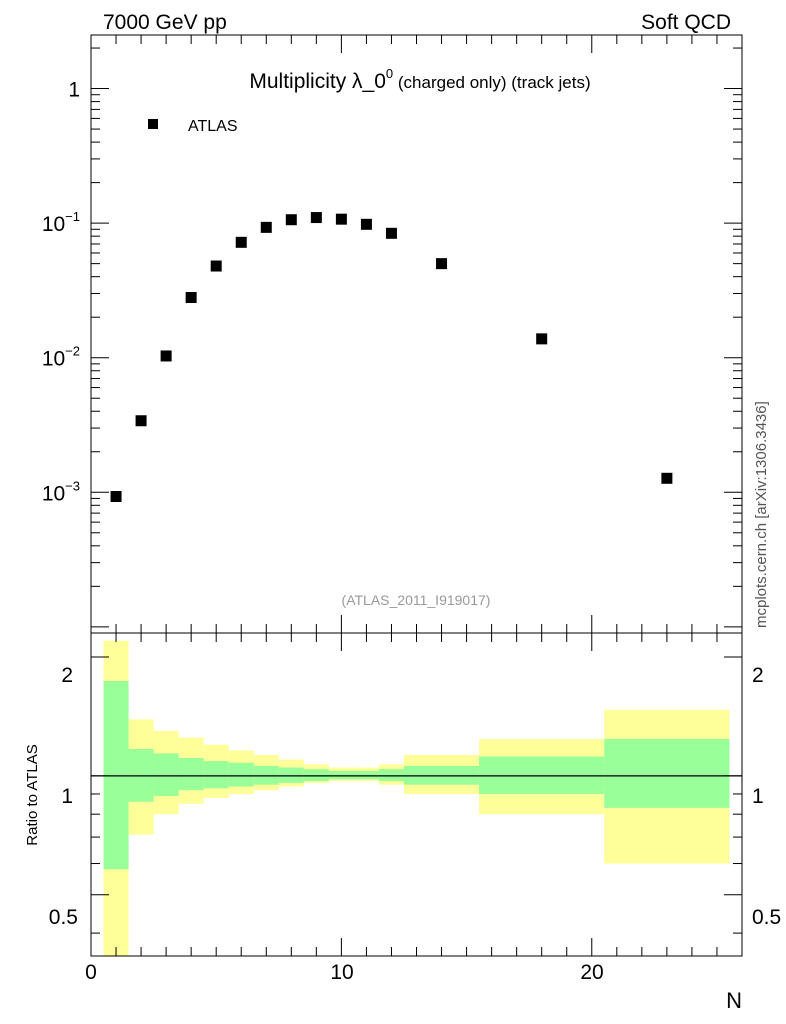 Image resolution: width=786 pixels, height=1024 pixels. Describe the element at coordinates (67, 796) in the screenshot. I see `ratio-ytick-label-left: 1` at that location.